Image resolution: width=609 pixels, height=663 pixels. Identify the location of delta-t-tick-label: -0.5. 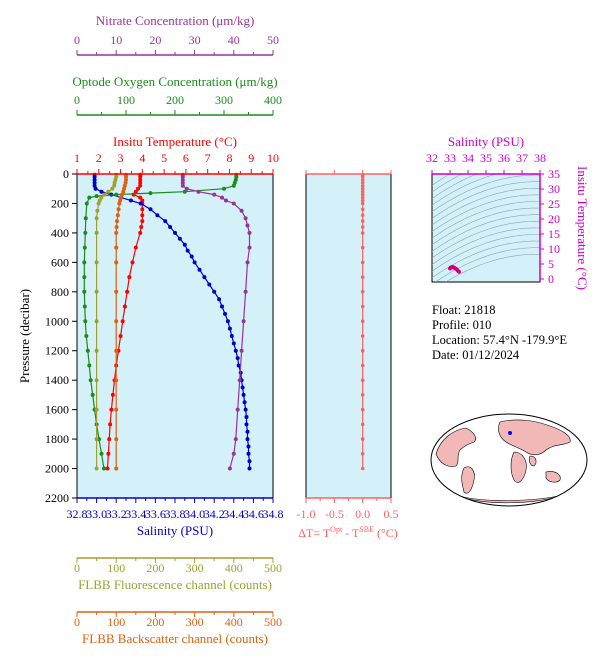
(334, 514).